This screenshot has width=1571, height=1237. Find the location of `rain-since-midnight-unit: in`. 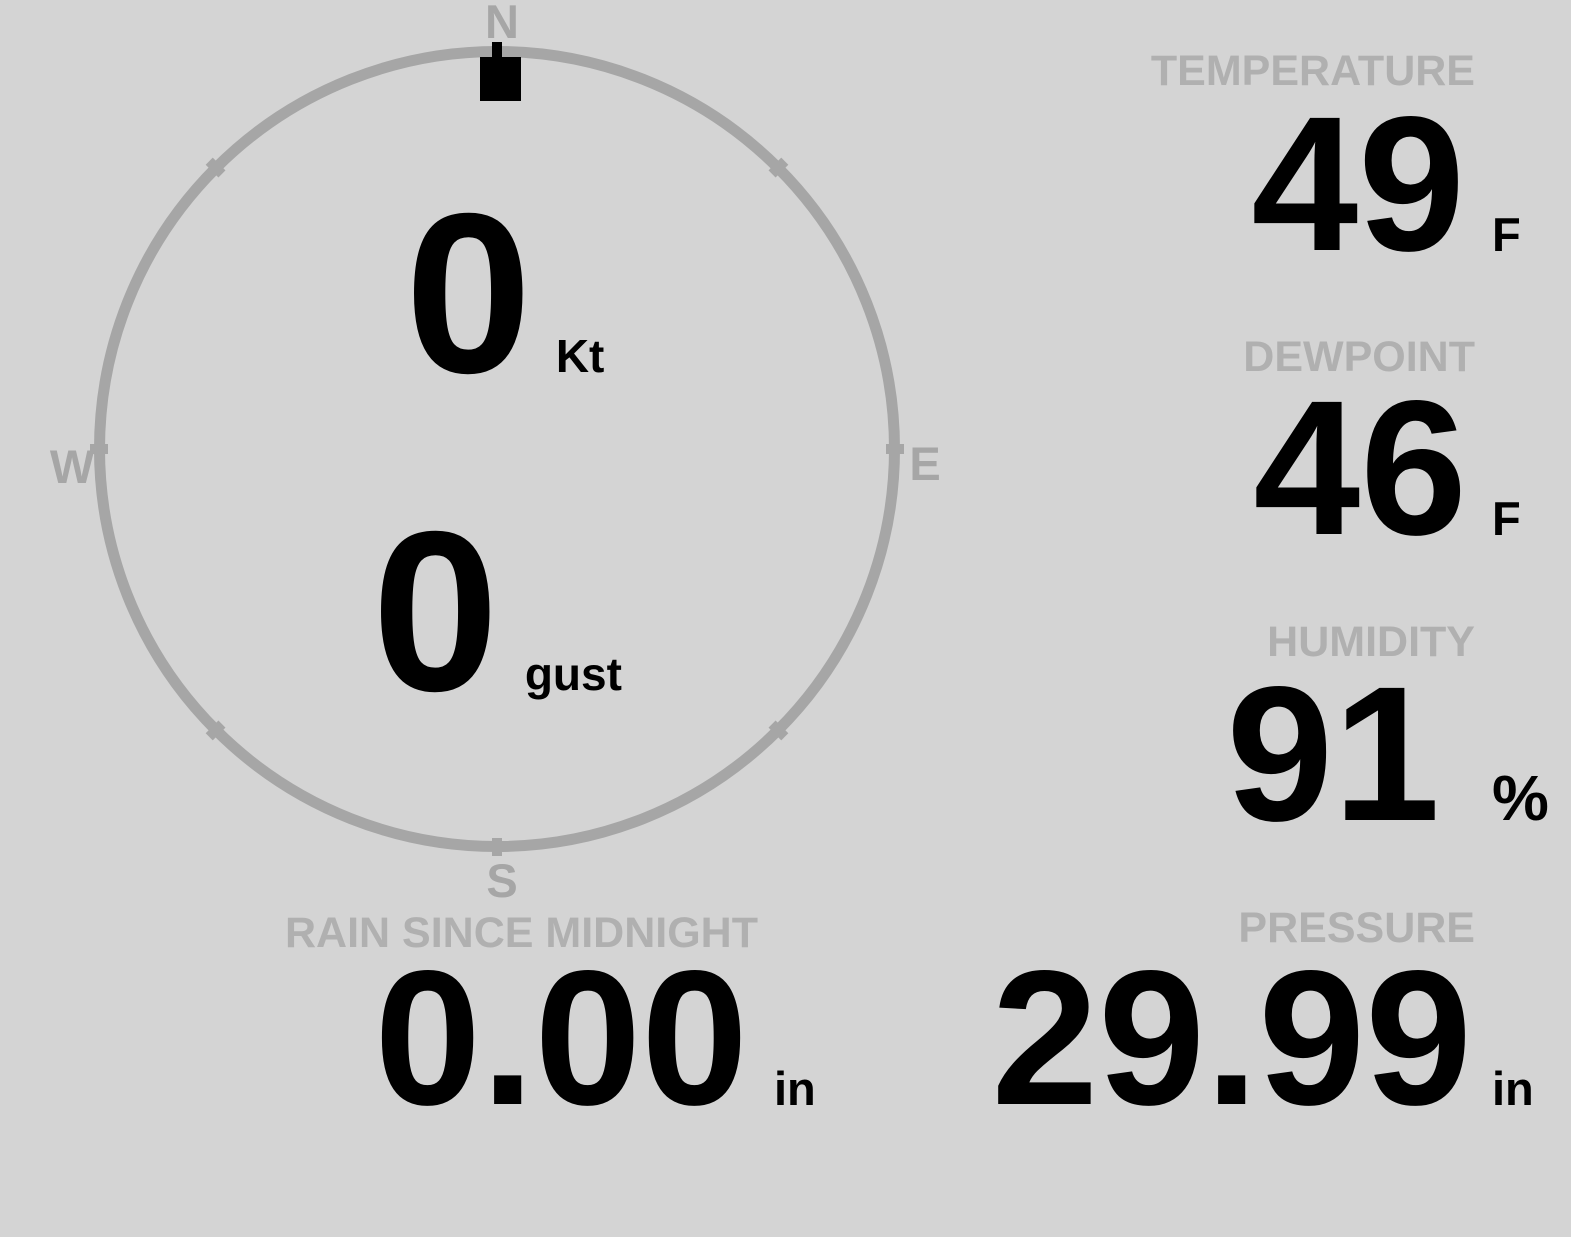

rain-since-midnight-unit: in is located at coordinates (795, 1088).